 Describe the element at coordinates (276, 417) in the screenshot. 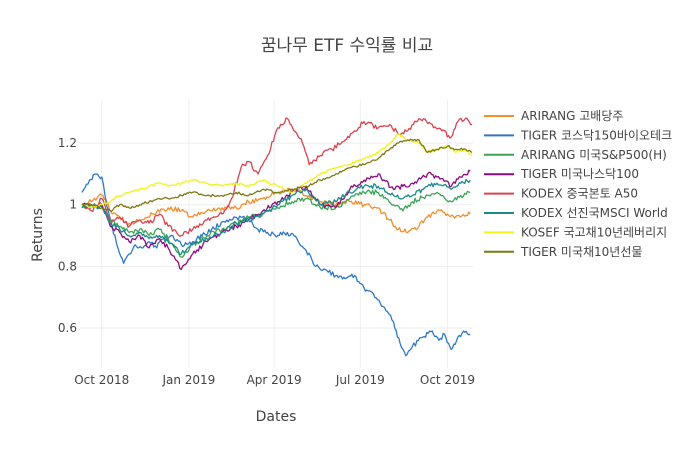

I see `x-axis-title: Dates` at that location.